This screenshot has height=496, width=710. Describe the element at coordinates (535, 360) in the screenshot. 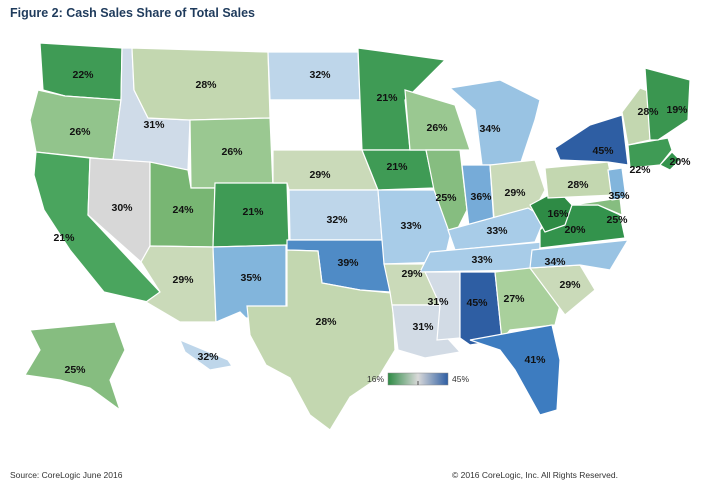

I see `state-value-fl: 41%` at that location.